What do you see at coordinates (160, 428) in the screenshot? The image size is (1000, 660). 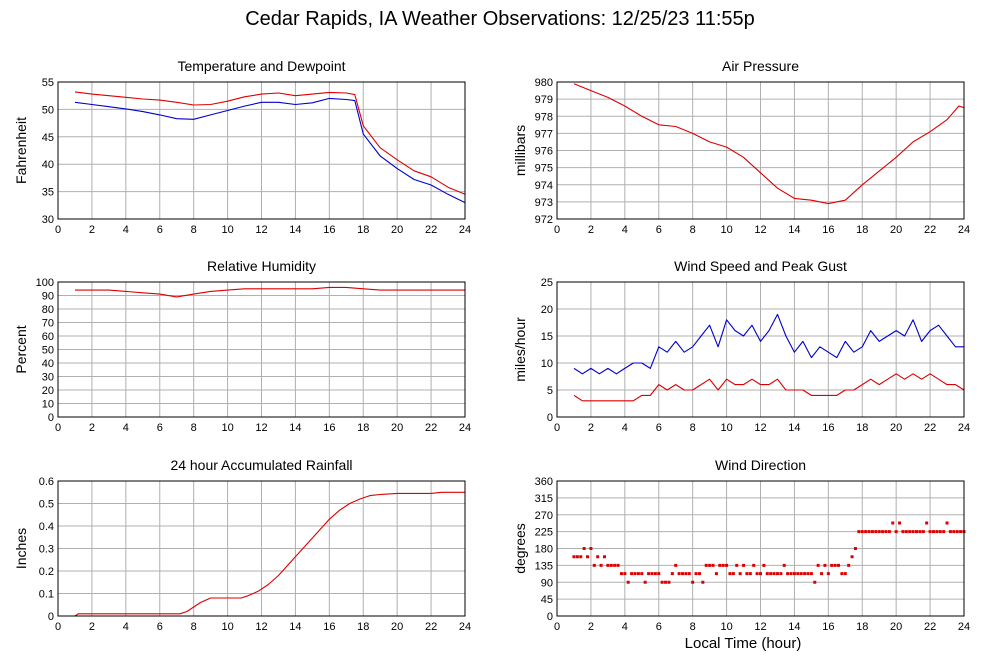 I see `humidity-xtick-label: 6` at bounding box center [160, 428].